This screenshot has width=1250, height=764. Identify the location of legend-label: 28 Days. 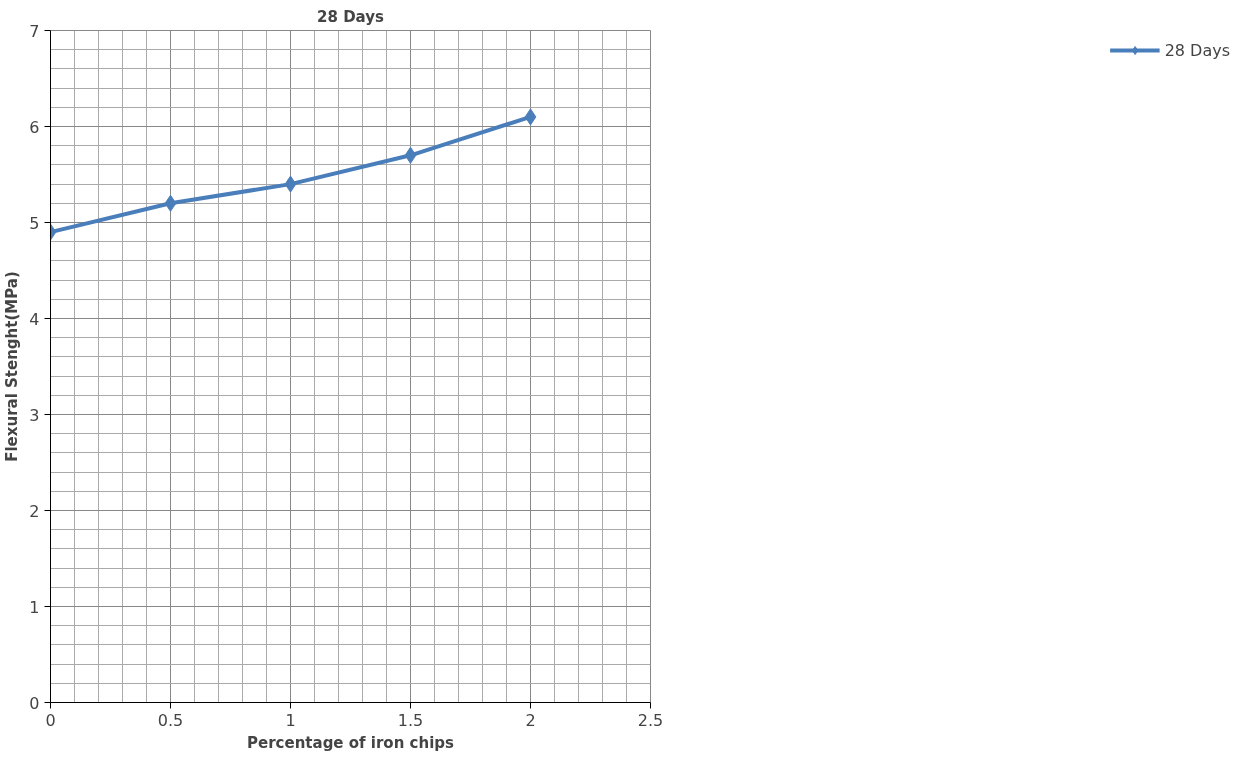
(1197, 50).